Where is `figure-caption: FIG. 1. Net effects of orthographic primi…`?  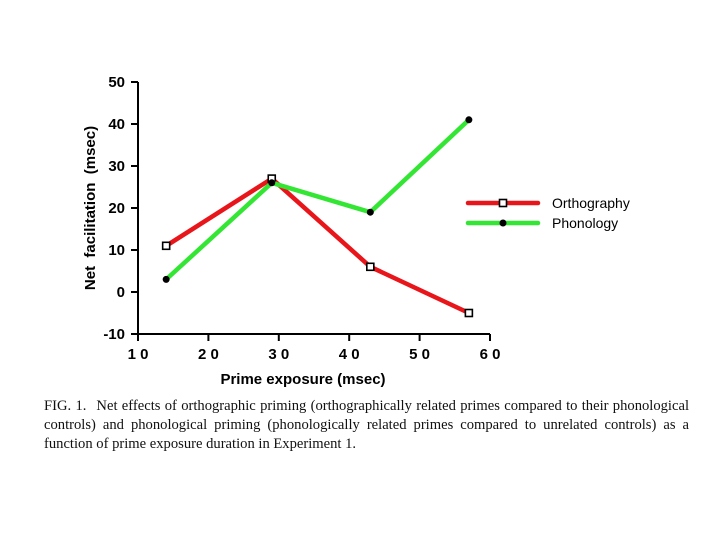 figure-caption: FIG. 1. Net effects of orthographic primi… is located at coordinates (366, 425).